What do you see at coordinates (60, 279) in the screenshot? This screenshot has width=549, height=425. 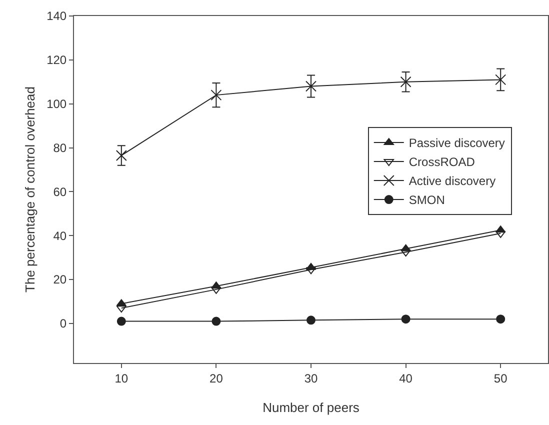 I see `y-tick-label: 20` at bounding box center [60, 279].